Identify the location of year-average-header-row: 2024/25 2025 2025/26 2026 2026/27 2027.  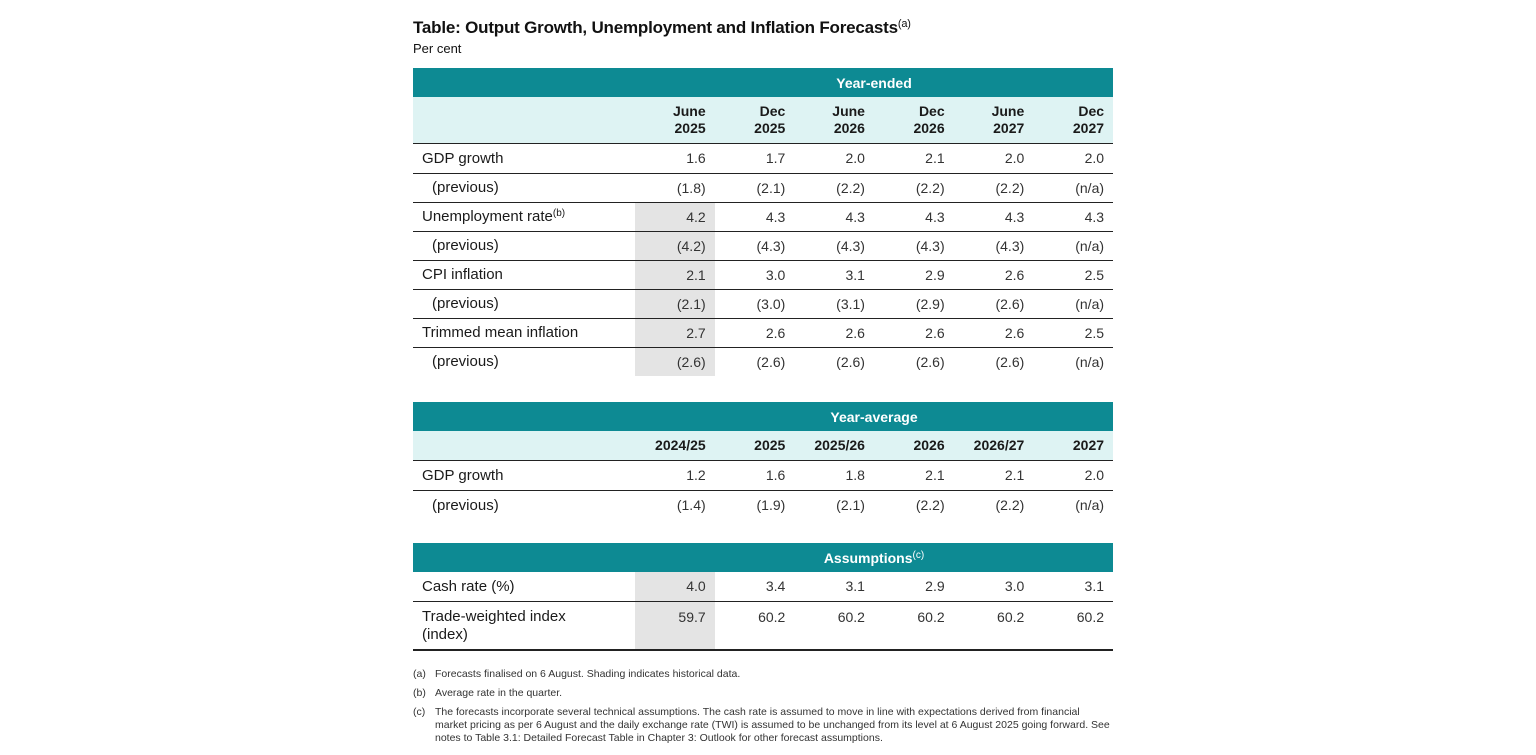
(763, 445).